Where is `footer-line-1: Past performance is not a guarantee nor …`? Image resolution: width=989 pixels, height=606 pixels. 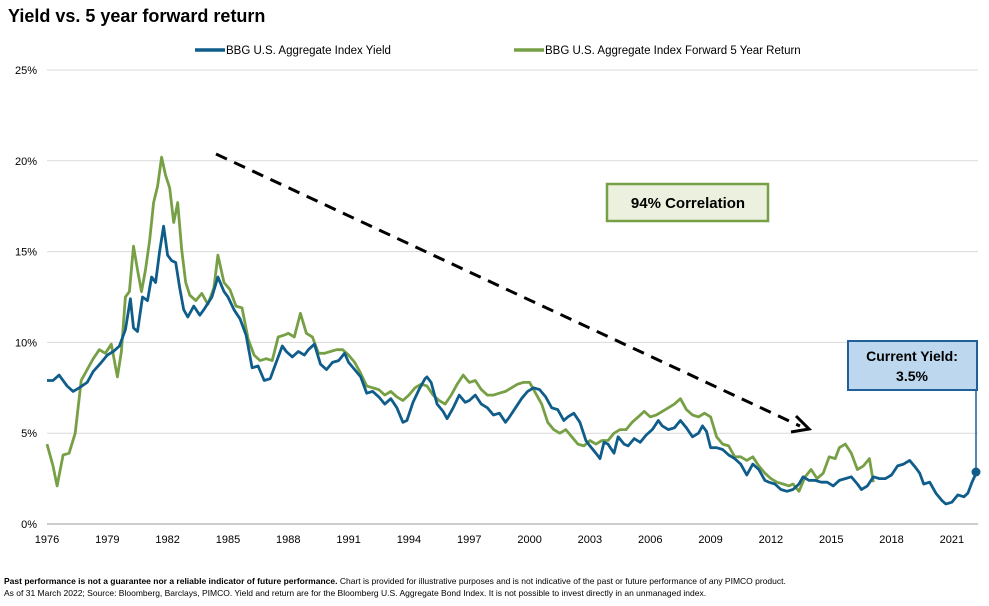 footer-line-1: Past performance is not a guarantee nor … is located at coordinates (395, 581).